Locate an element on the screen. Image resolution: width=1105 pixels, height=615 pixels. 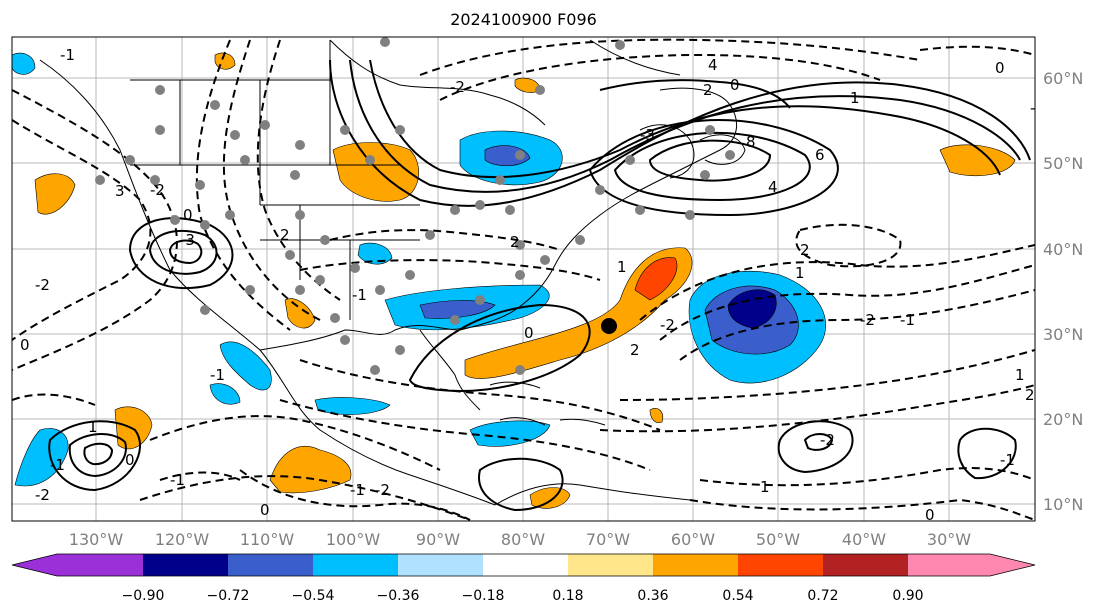
lon-label: 100°W is located at coordinates (353, 539).